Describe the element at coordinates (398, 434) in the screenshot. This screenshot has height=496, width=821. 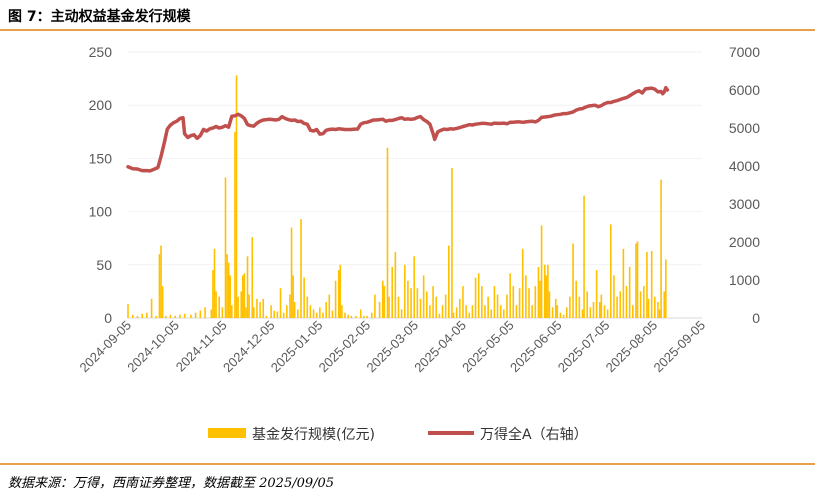
I see `legend: 基金发行规模(亿元) 万得全A（右轴）` at that location.